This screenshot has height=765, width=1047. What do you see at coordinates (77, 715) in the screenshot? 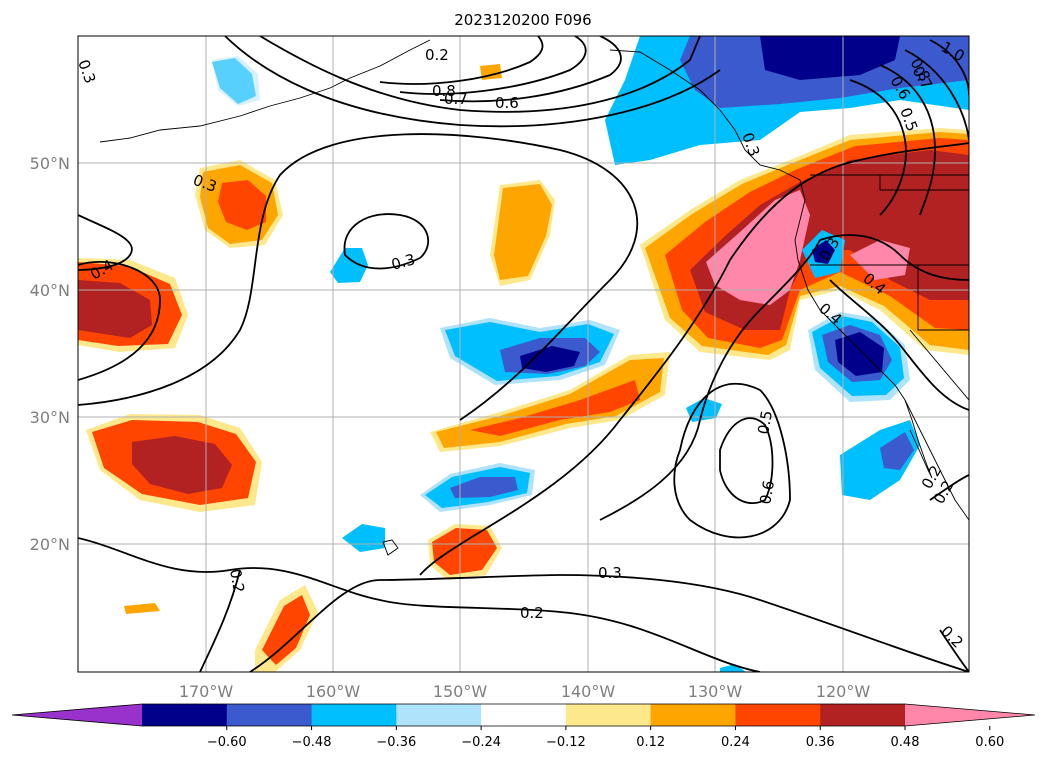
I see `colorbar-extend-min` at bounding box center [77, 715].